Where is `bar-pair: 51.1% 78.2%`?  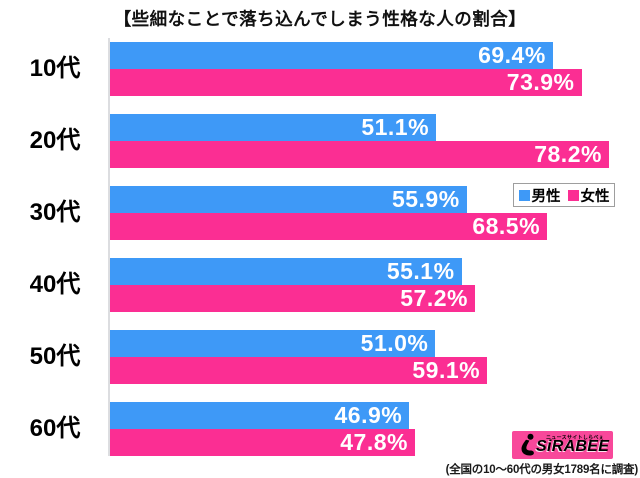 bar-pair: 51.1% 78.2% is located at coordinates (370, 141).